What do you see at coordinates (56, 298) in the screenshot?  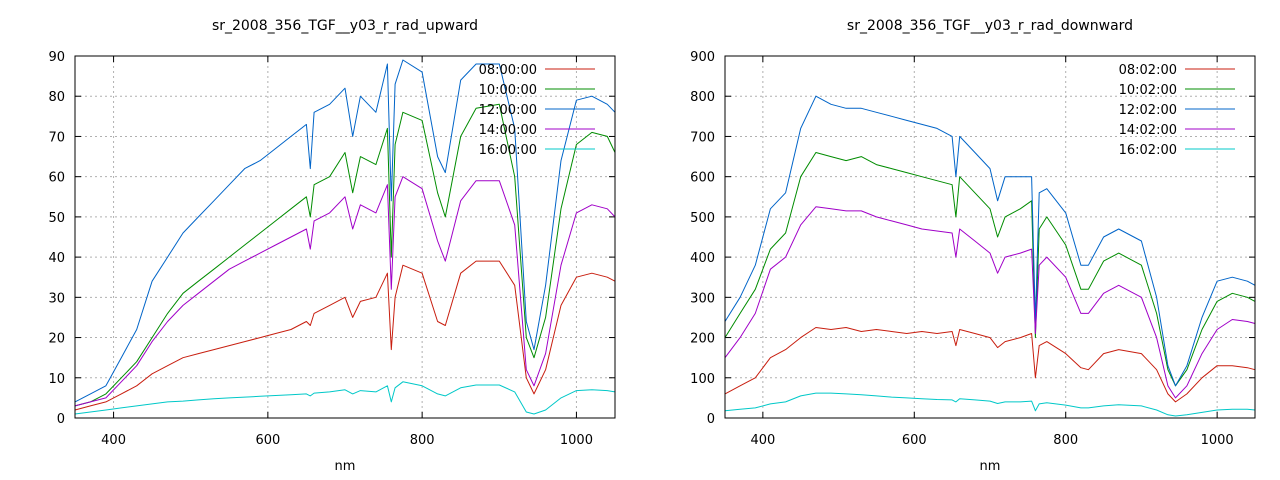 I see `y-tick-label: 30` at bounding box center [56, 298].